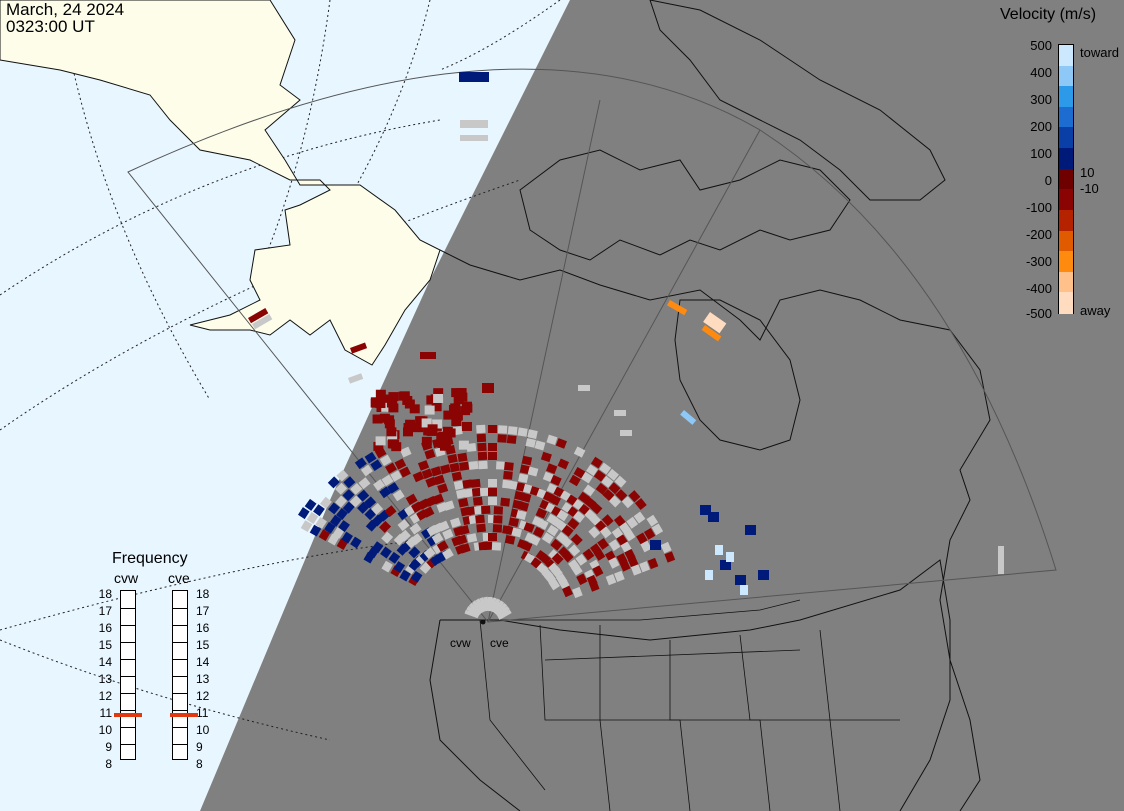 The width and height of the screenshot is (1124, 811). I want to click on map-date: March, 24 2024, so click(65, 9).